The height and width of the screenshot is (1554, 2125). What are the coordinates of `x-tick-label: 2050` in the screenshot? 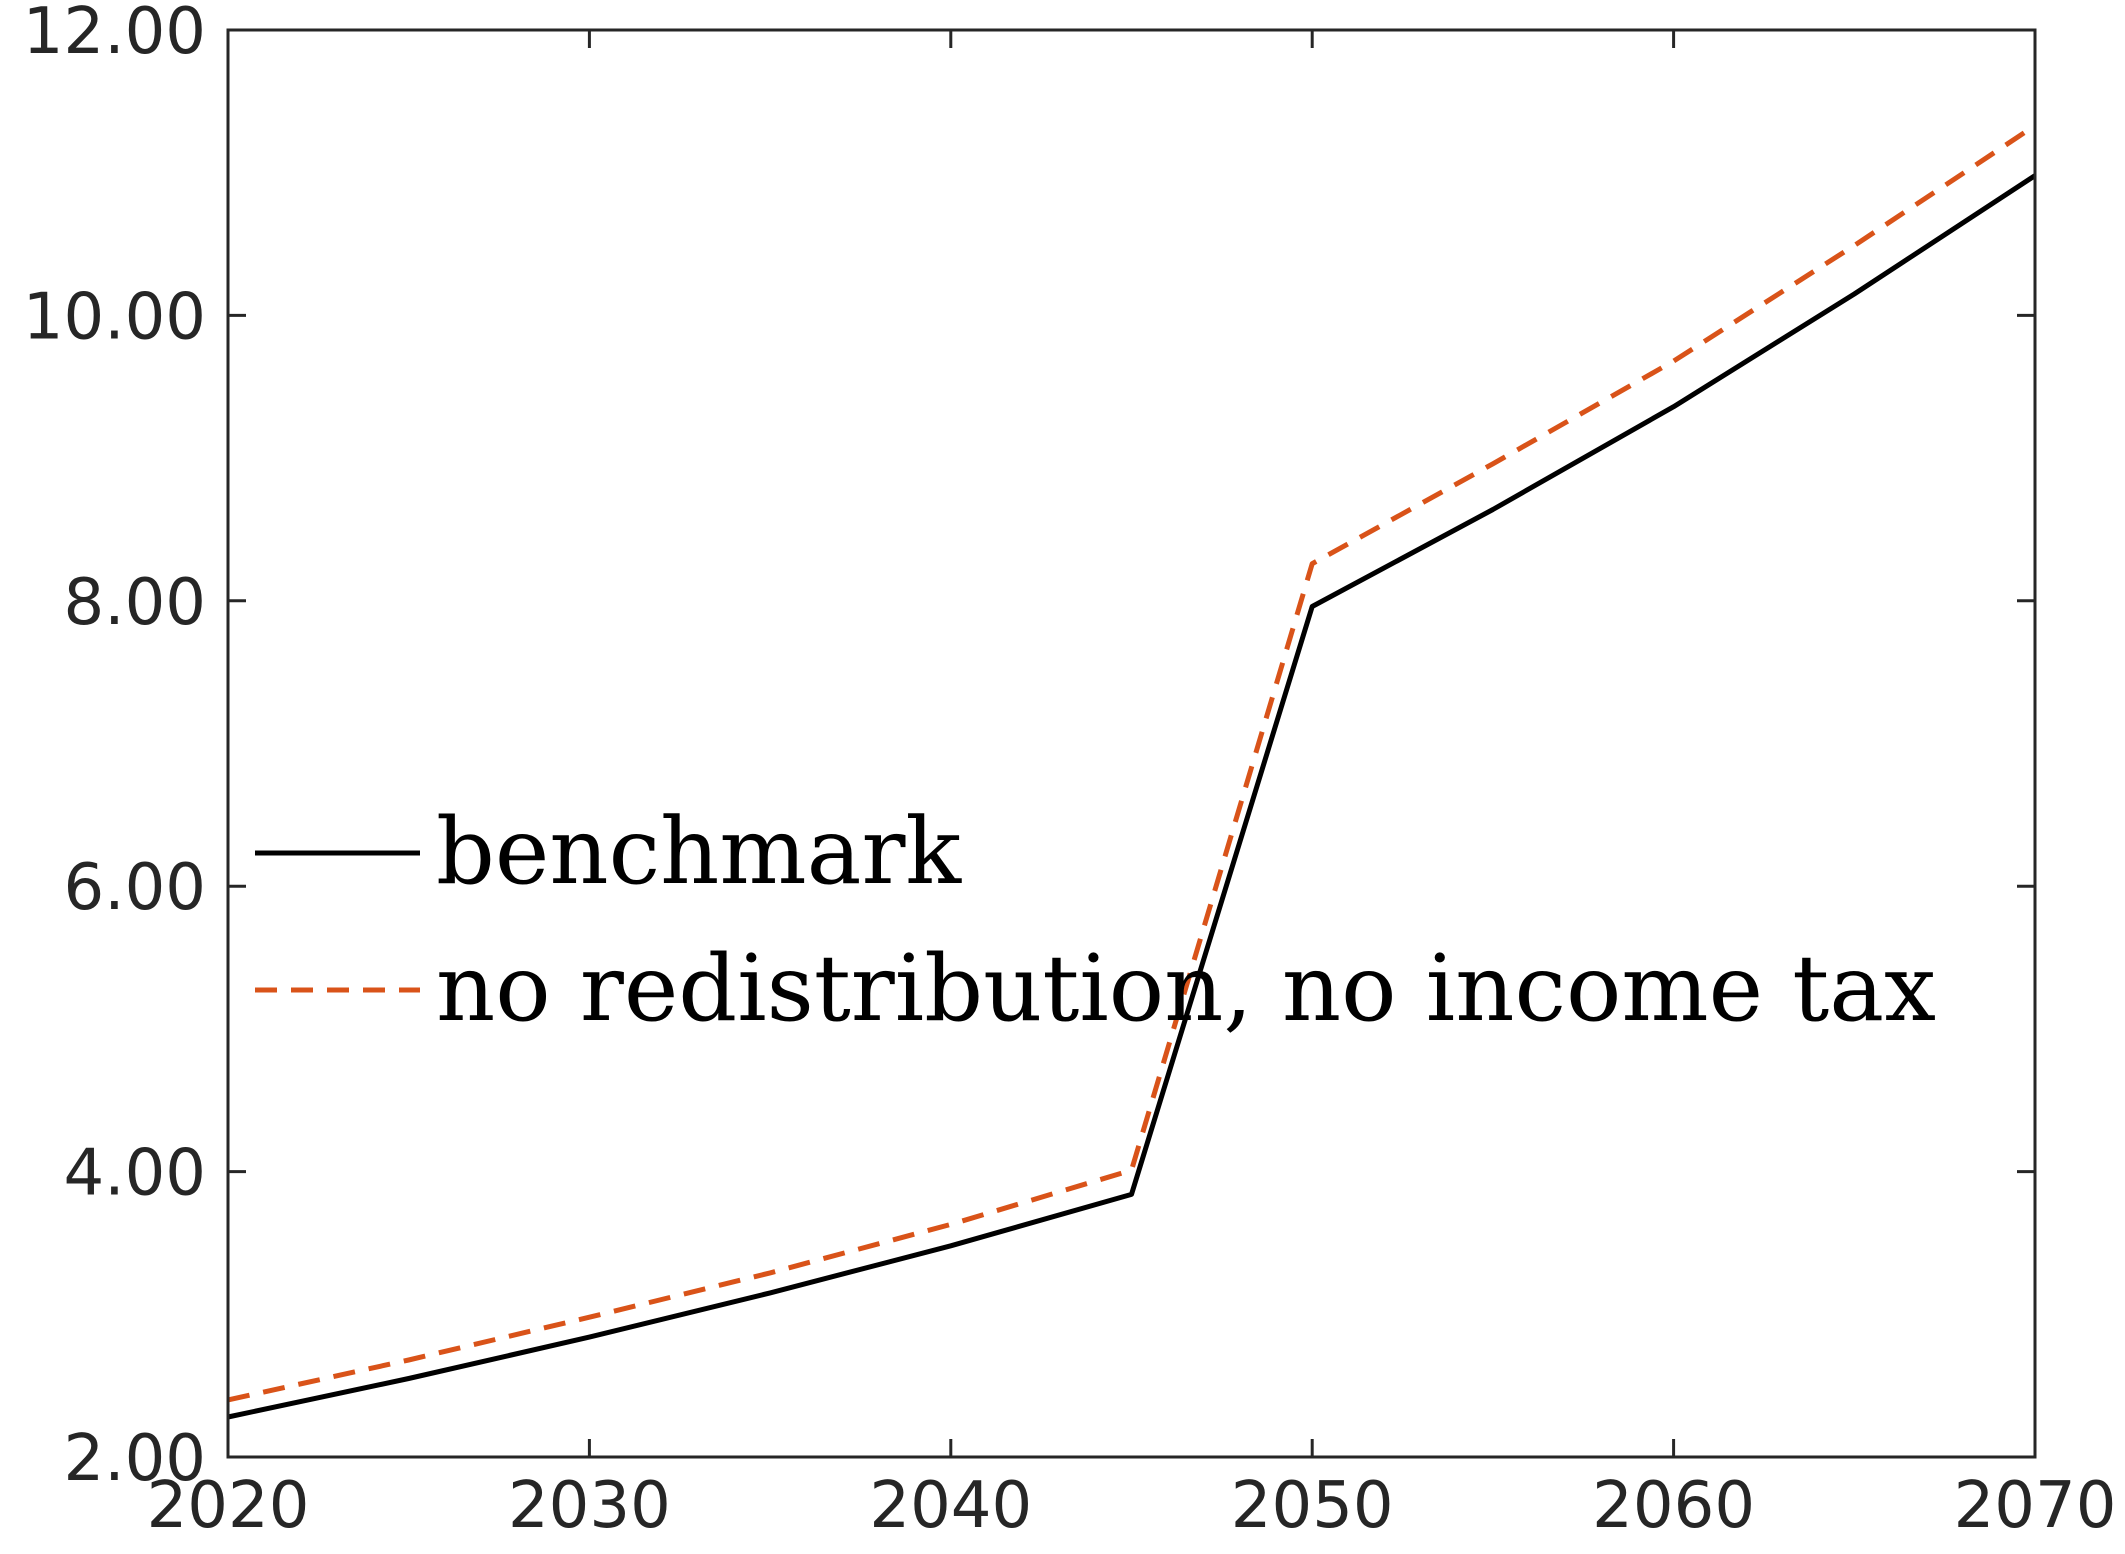 It's located at (1312, 1506).